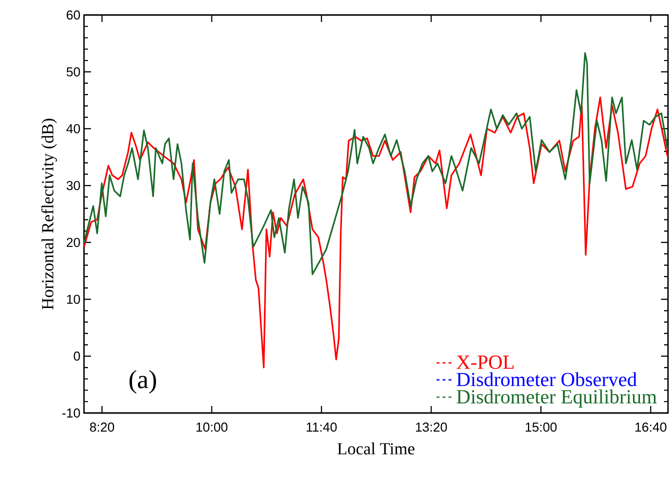  Describe the element at coordinates (73, 15) in the screenshot. I see `y-tick-label: 60` at that location.